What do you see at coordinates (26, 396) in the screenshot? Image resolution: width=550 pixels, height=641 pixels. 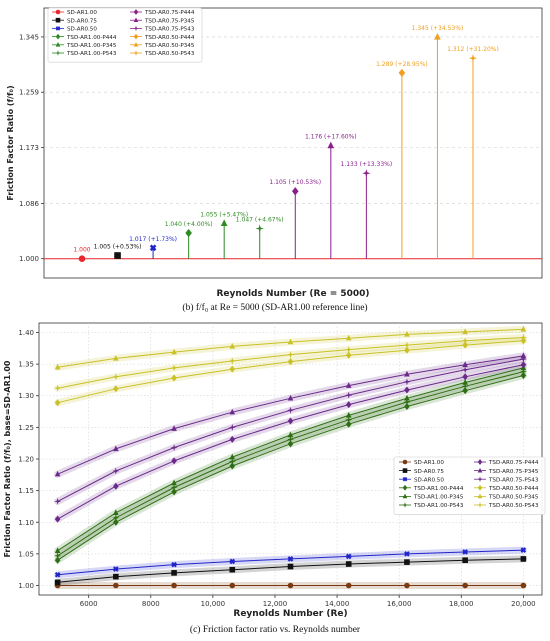 I see `tick-label-y: 1.30` at bounding box center [26, 396].